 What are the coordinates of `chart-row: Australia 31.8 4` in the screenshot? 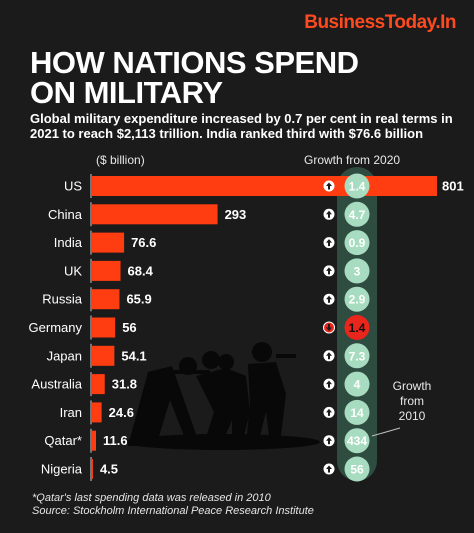 It's located at (200, 384).